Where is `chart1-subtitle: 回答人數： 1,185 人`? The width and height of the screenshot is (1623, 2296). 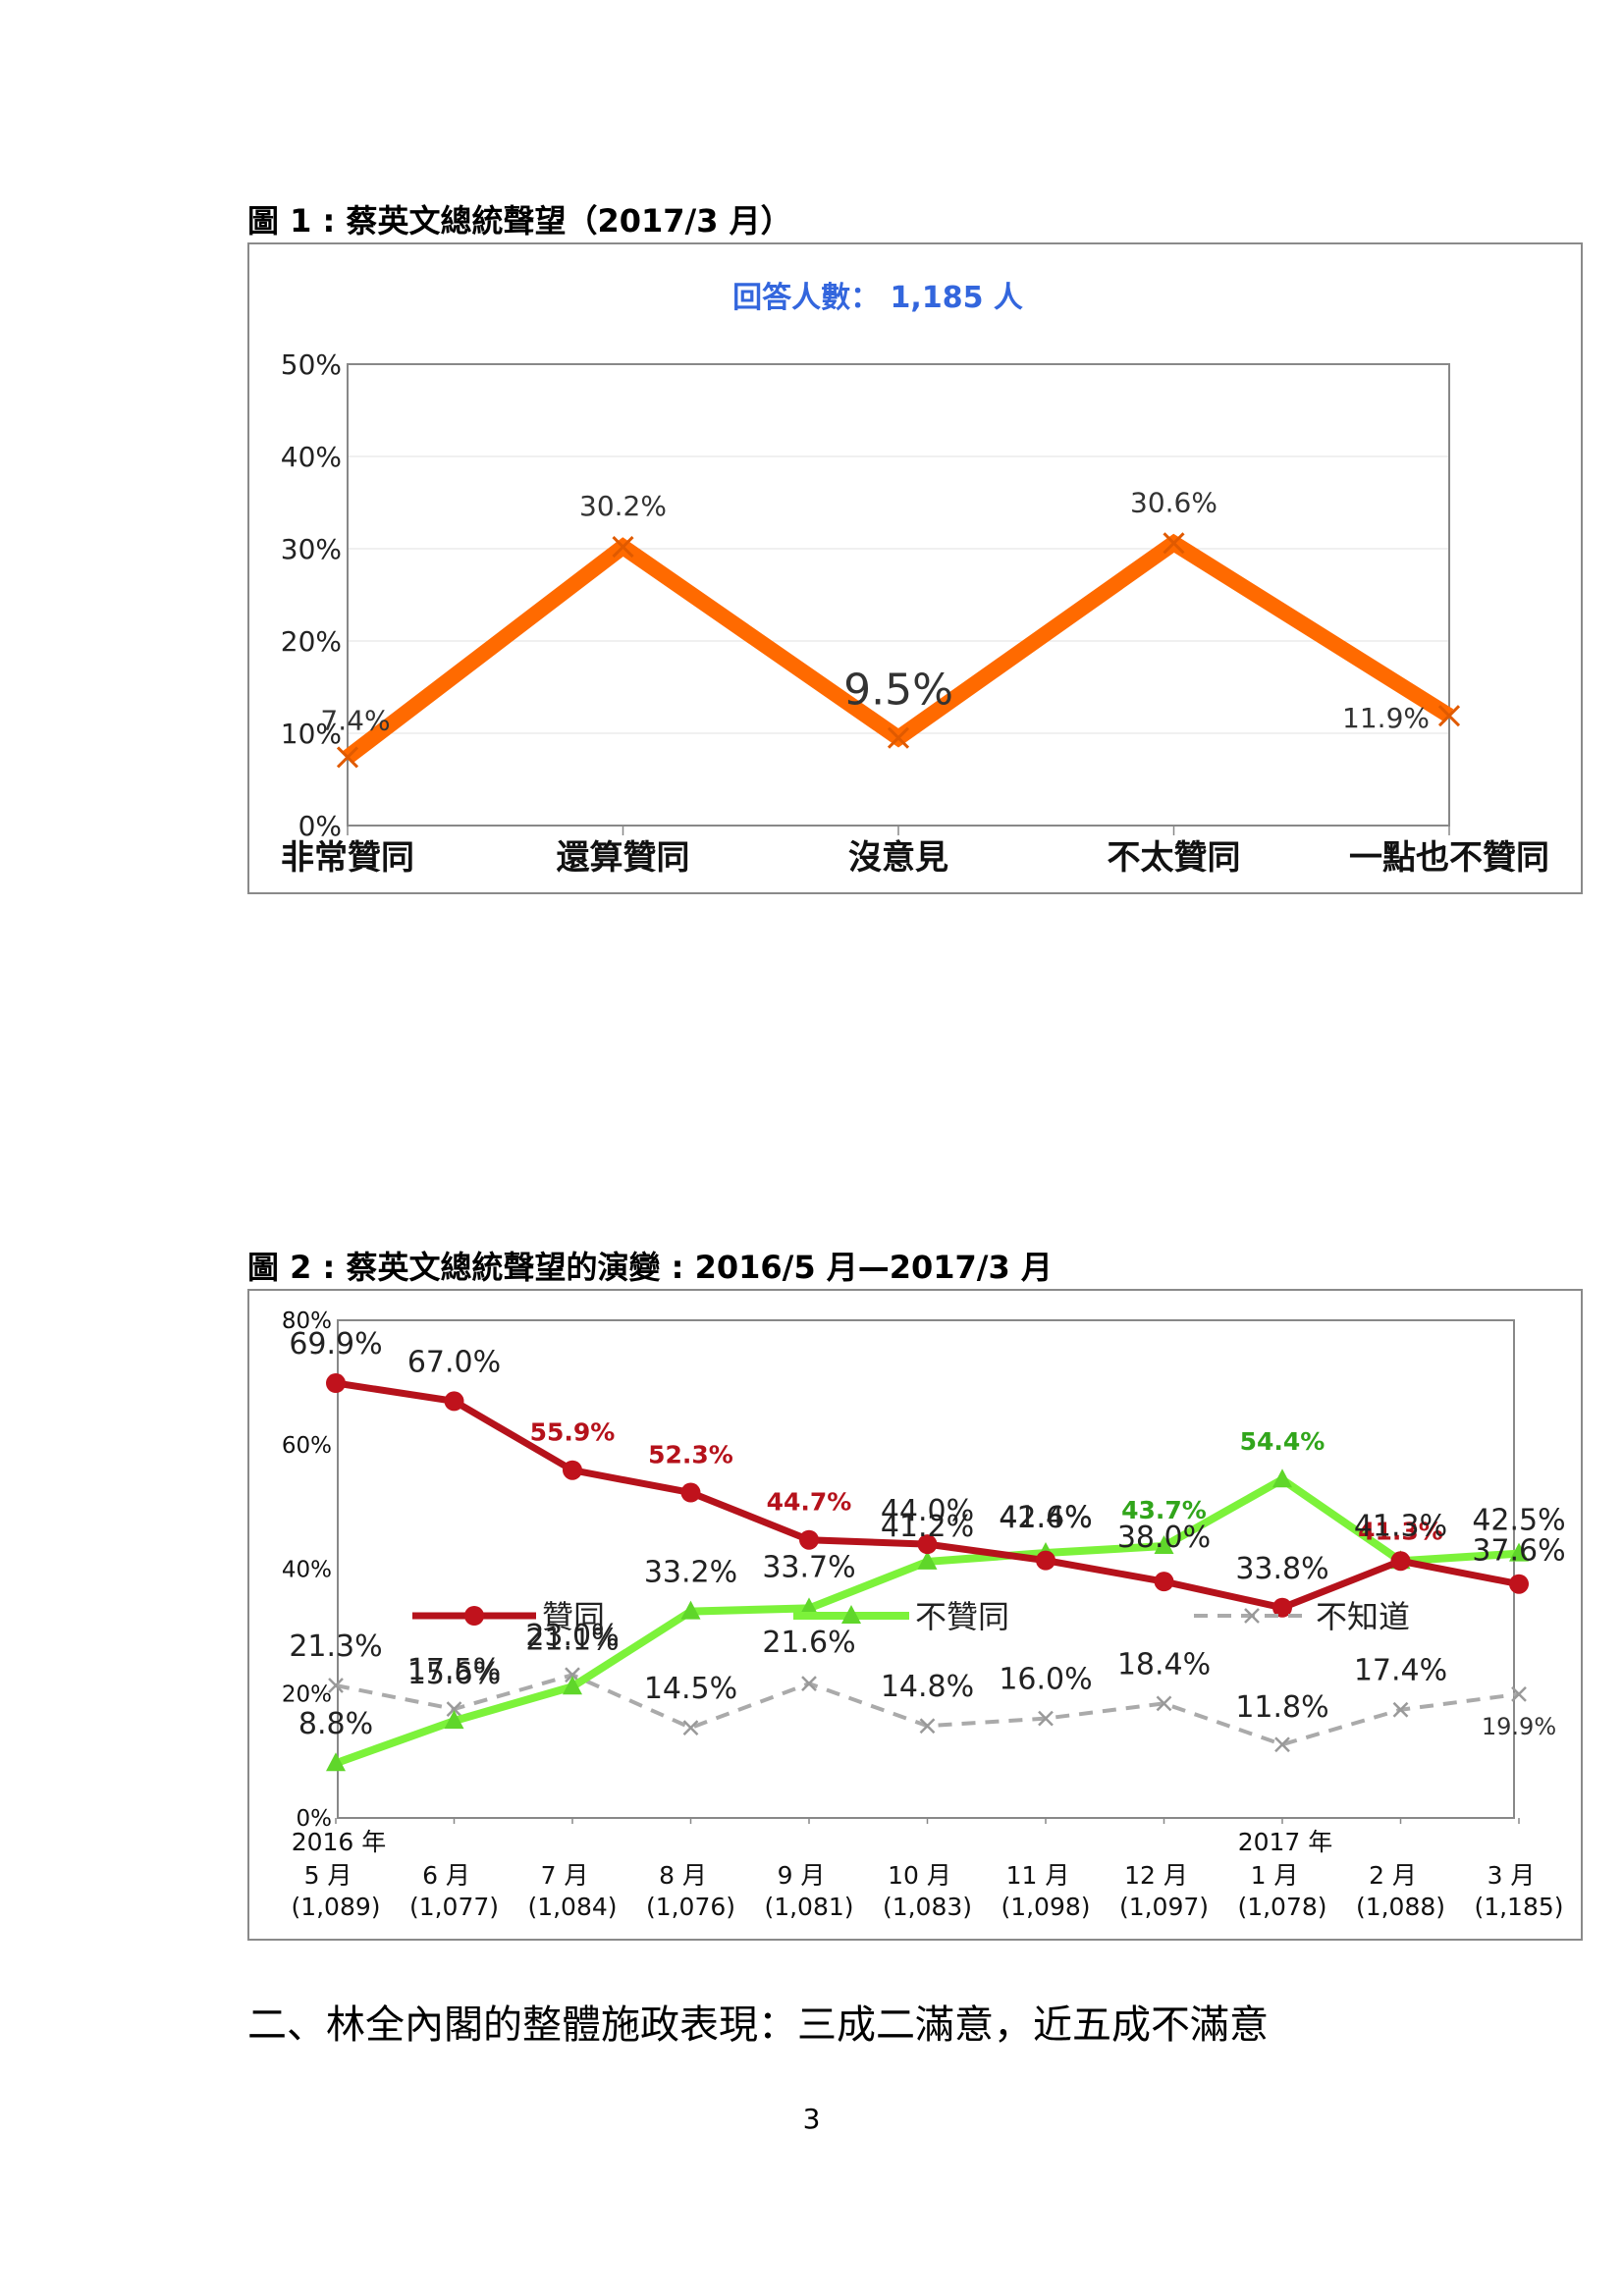
chart1-subtitle: 回答人數： 1,185 人 is located at coordinates (877, 298).